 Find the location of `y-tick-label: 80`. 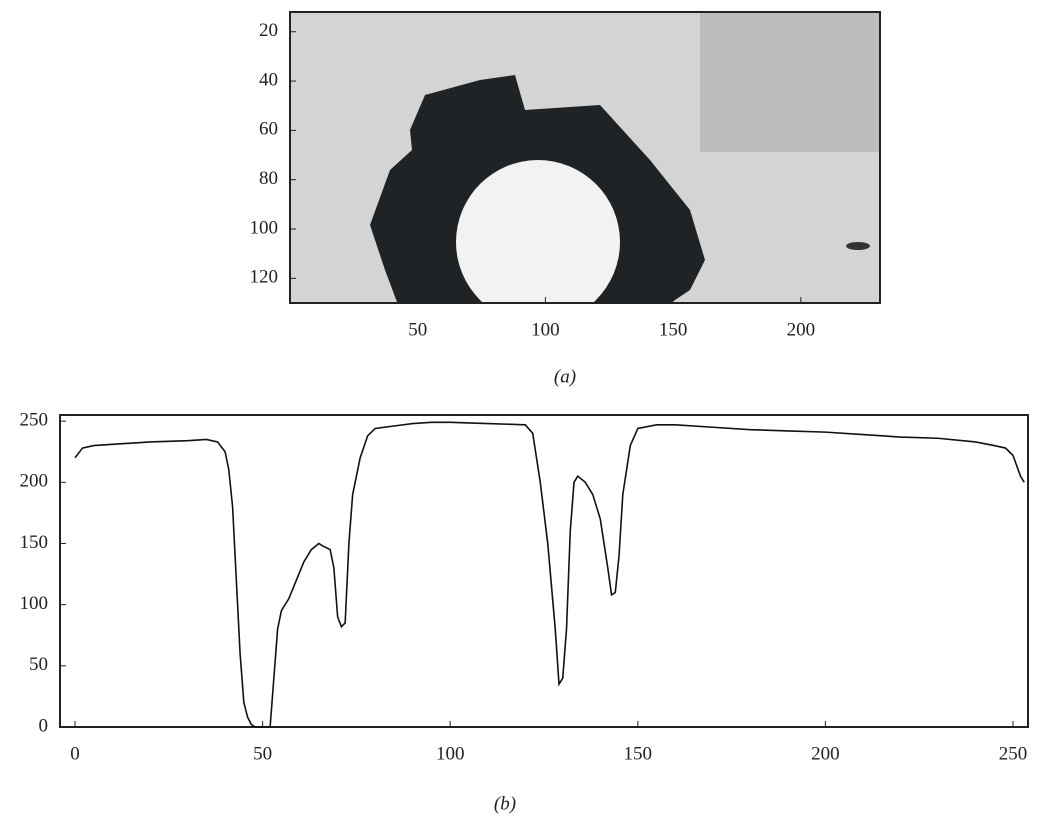

y-tick-label: 80 is located at coordinates (268, 178).